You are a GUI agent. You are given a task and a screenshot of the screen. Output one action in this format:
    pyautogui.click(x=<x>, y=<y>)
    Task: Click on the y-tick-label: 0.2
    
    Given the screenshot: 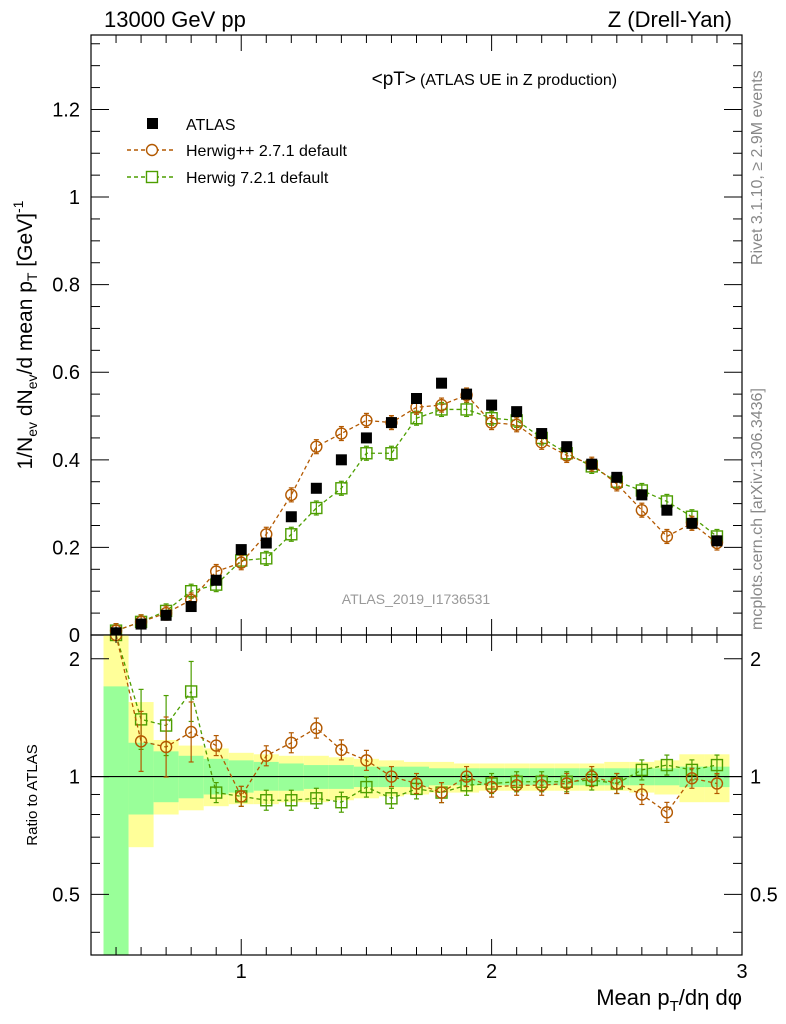 What is the action you would take?
    pyautogui.click(x=66, y=548)
    